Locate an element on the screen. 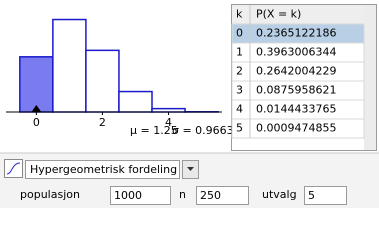  p-cell: 0.0875958621 is located at coordinates (296, 90).